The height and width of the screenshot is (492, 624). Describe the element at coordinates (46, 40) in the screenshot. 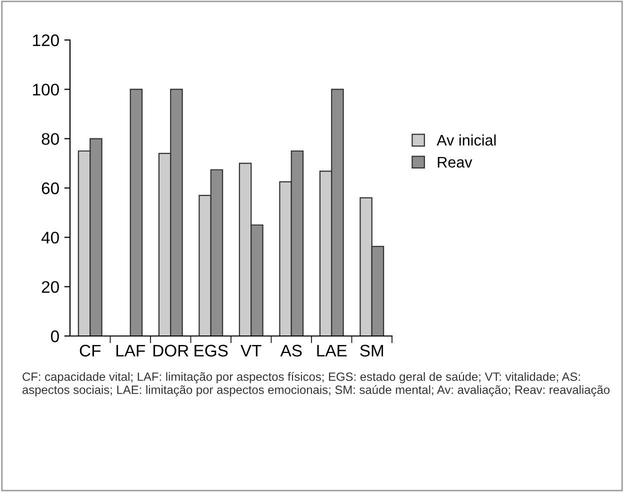

I see `y-tick-label: 120` at that location.